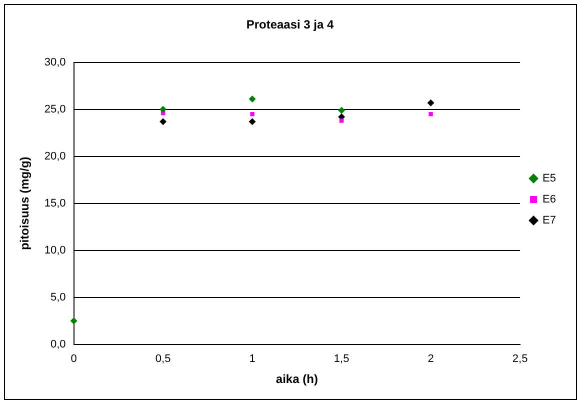  Describe the element at coordinates (290, 25) in the screenshot. I see `chart-title: Proteaasi 3 ja 4` at that location.